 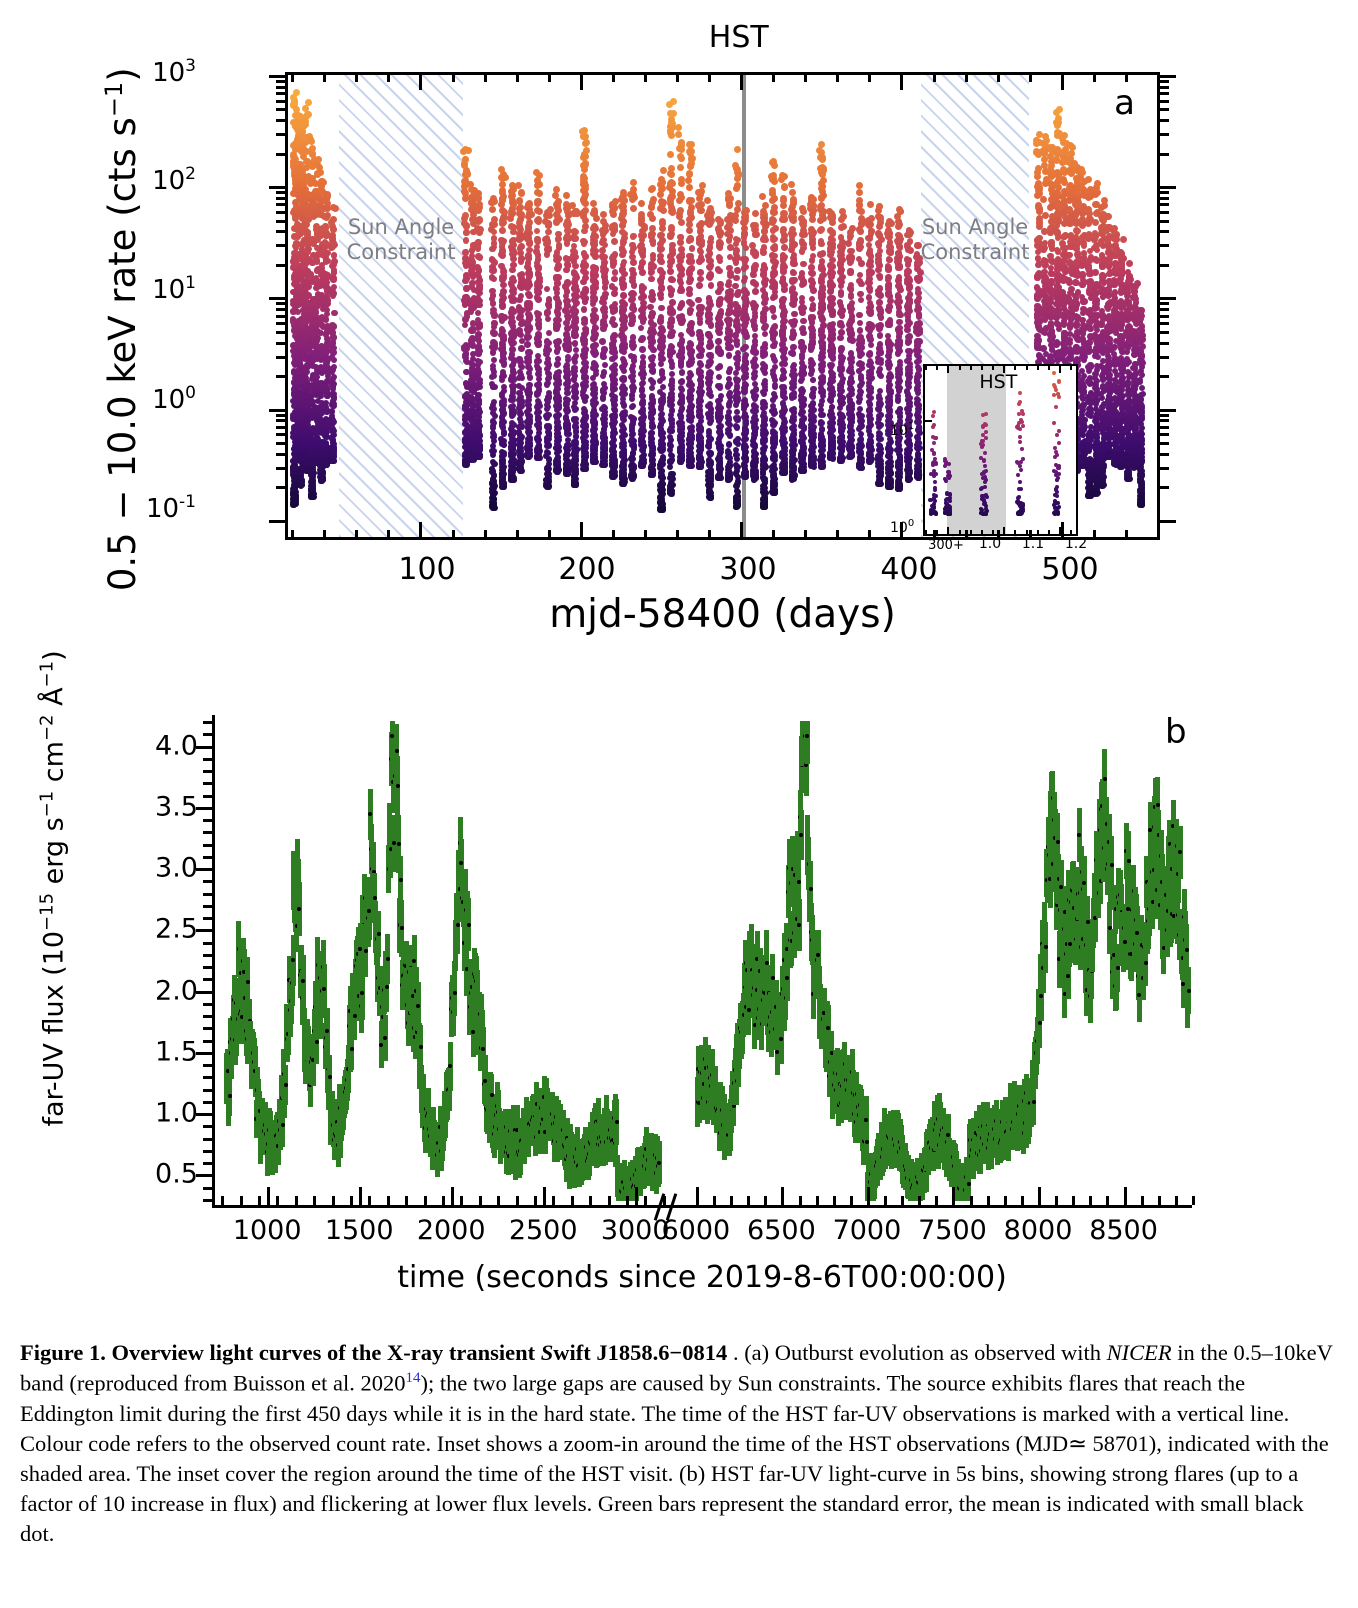 What do you see at coordinates (902, 430) in the screenshot?
I see `inset-ytick-1e1: 101` at bounding box center [902, 430].